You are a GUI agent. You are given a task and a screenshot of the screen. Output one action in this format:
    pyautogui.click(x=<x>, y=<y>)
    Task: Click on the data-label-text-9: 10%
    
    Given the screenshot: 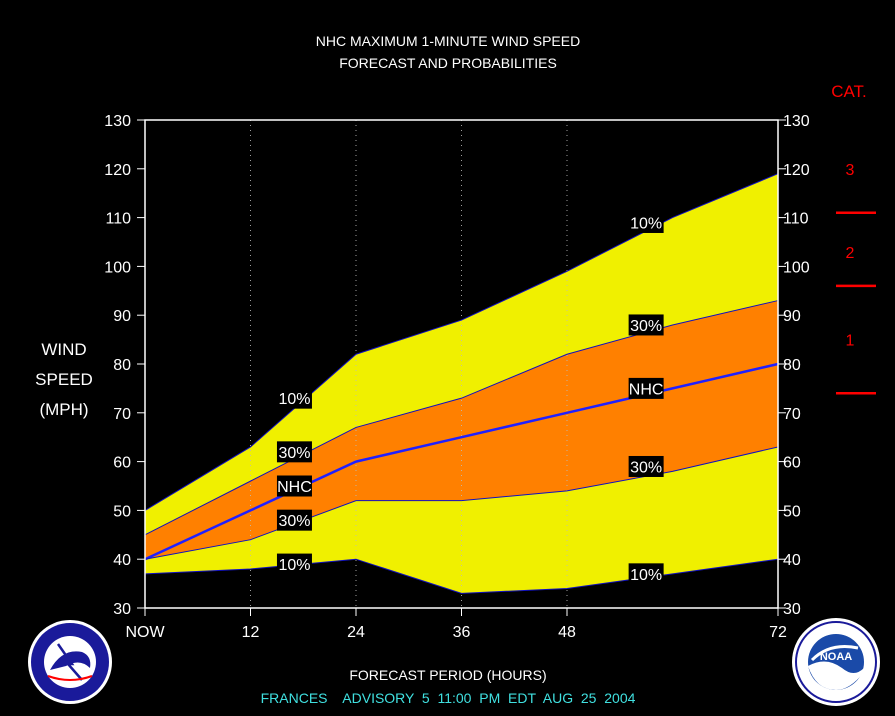 What is the action you would take?
    pyautogui.click(x=646, y=575)
    